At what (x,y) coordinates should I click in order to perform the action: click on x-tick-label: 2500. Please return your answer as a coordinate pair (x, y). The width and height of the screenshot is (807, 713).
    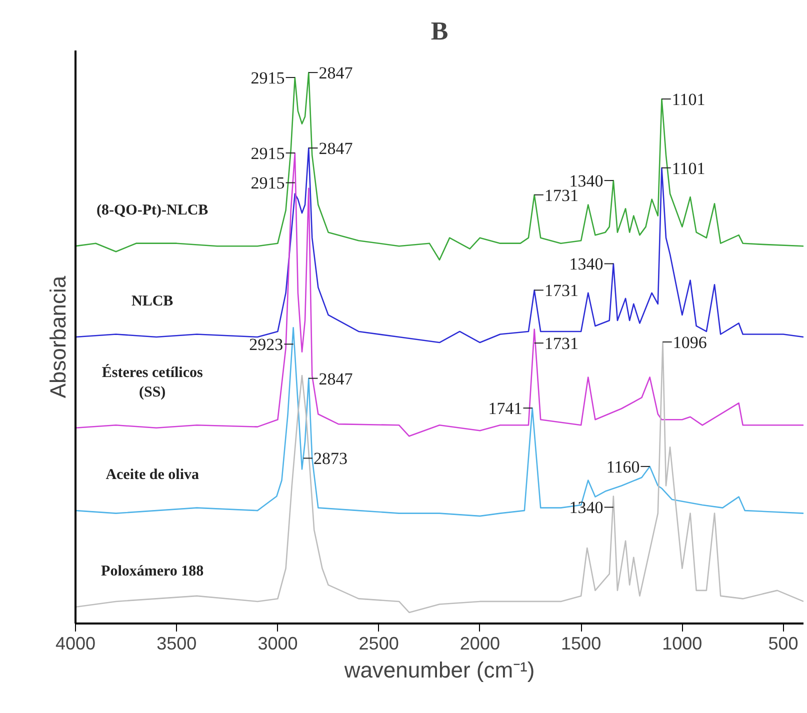
    Looking at the image, I should click on (378, 644).